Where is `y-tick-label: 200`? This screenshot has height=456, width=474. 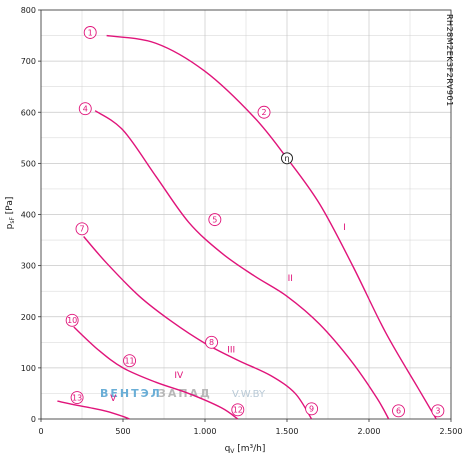
y-tick-label: 200 is located at coordinates (28, 317).